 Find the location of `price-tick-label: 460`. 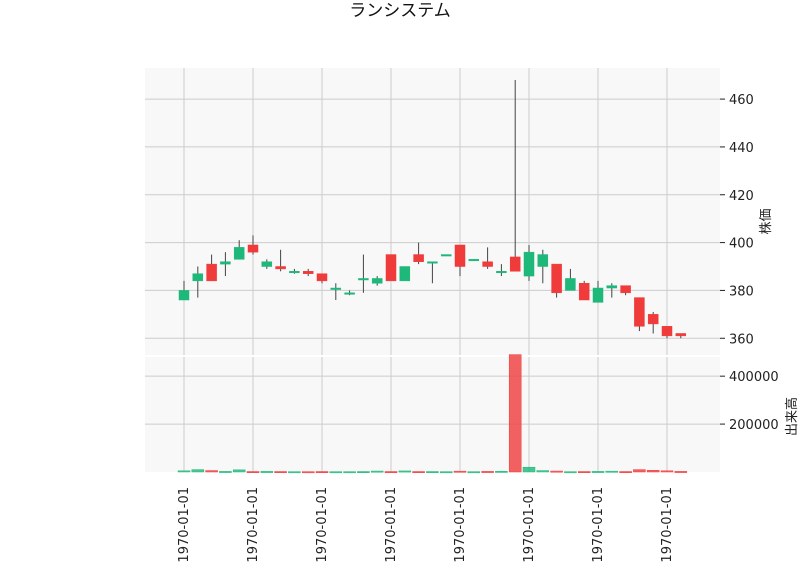

price-tick-label: 460 is located at coordinates (741, 100).